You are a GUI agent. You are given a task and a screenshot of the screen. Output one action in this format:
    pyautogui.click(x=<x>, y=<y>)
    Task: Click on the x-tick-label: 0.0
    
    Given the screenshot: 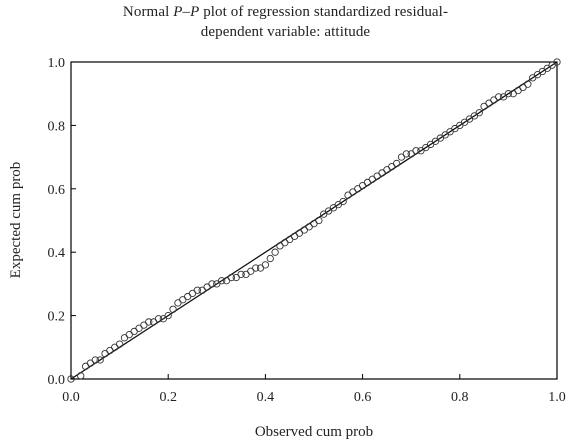 What is the action you would take?
    pyautogui.click(x=71, y=397)
    